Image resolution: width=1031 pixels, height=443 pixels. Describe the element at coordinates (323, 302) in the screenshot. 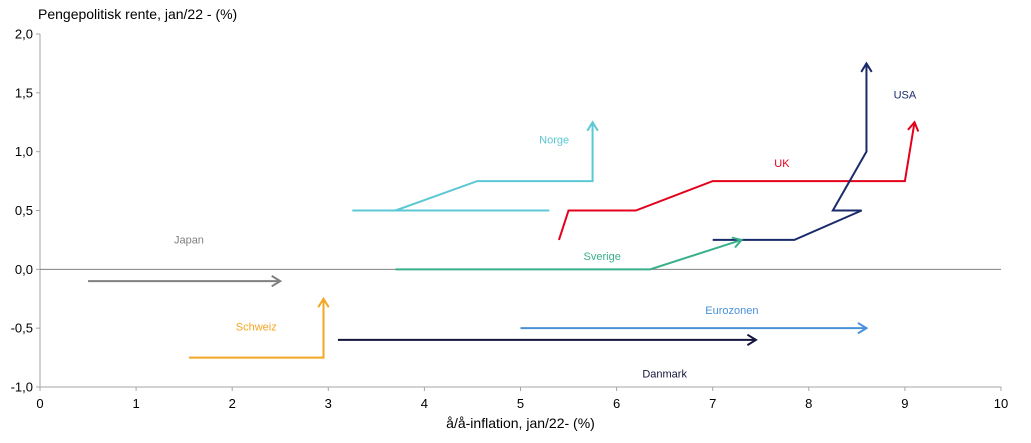

I see `series-arrowhead-schweiz` at that location.